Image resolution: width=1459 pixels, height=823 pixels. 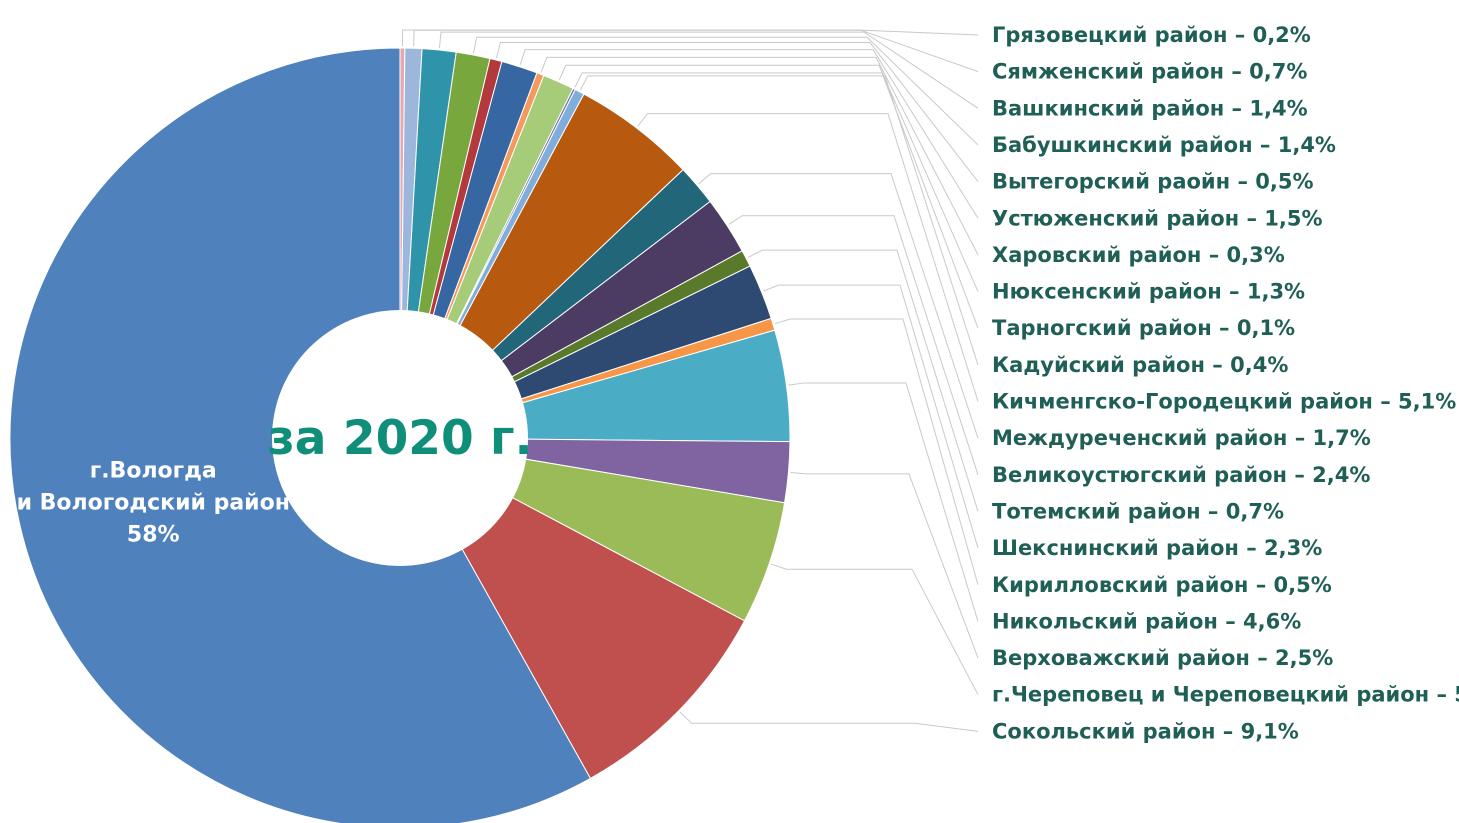 What do you see at coordinates (1162, 658) in the screenshot?
I see `legend-label-18: Верховажский район – 2,5%` at bounding box center [1162, 658].